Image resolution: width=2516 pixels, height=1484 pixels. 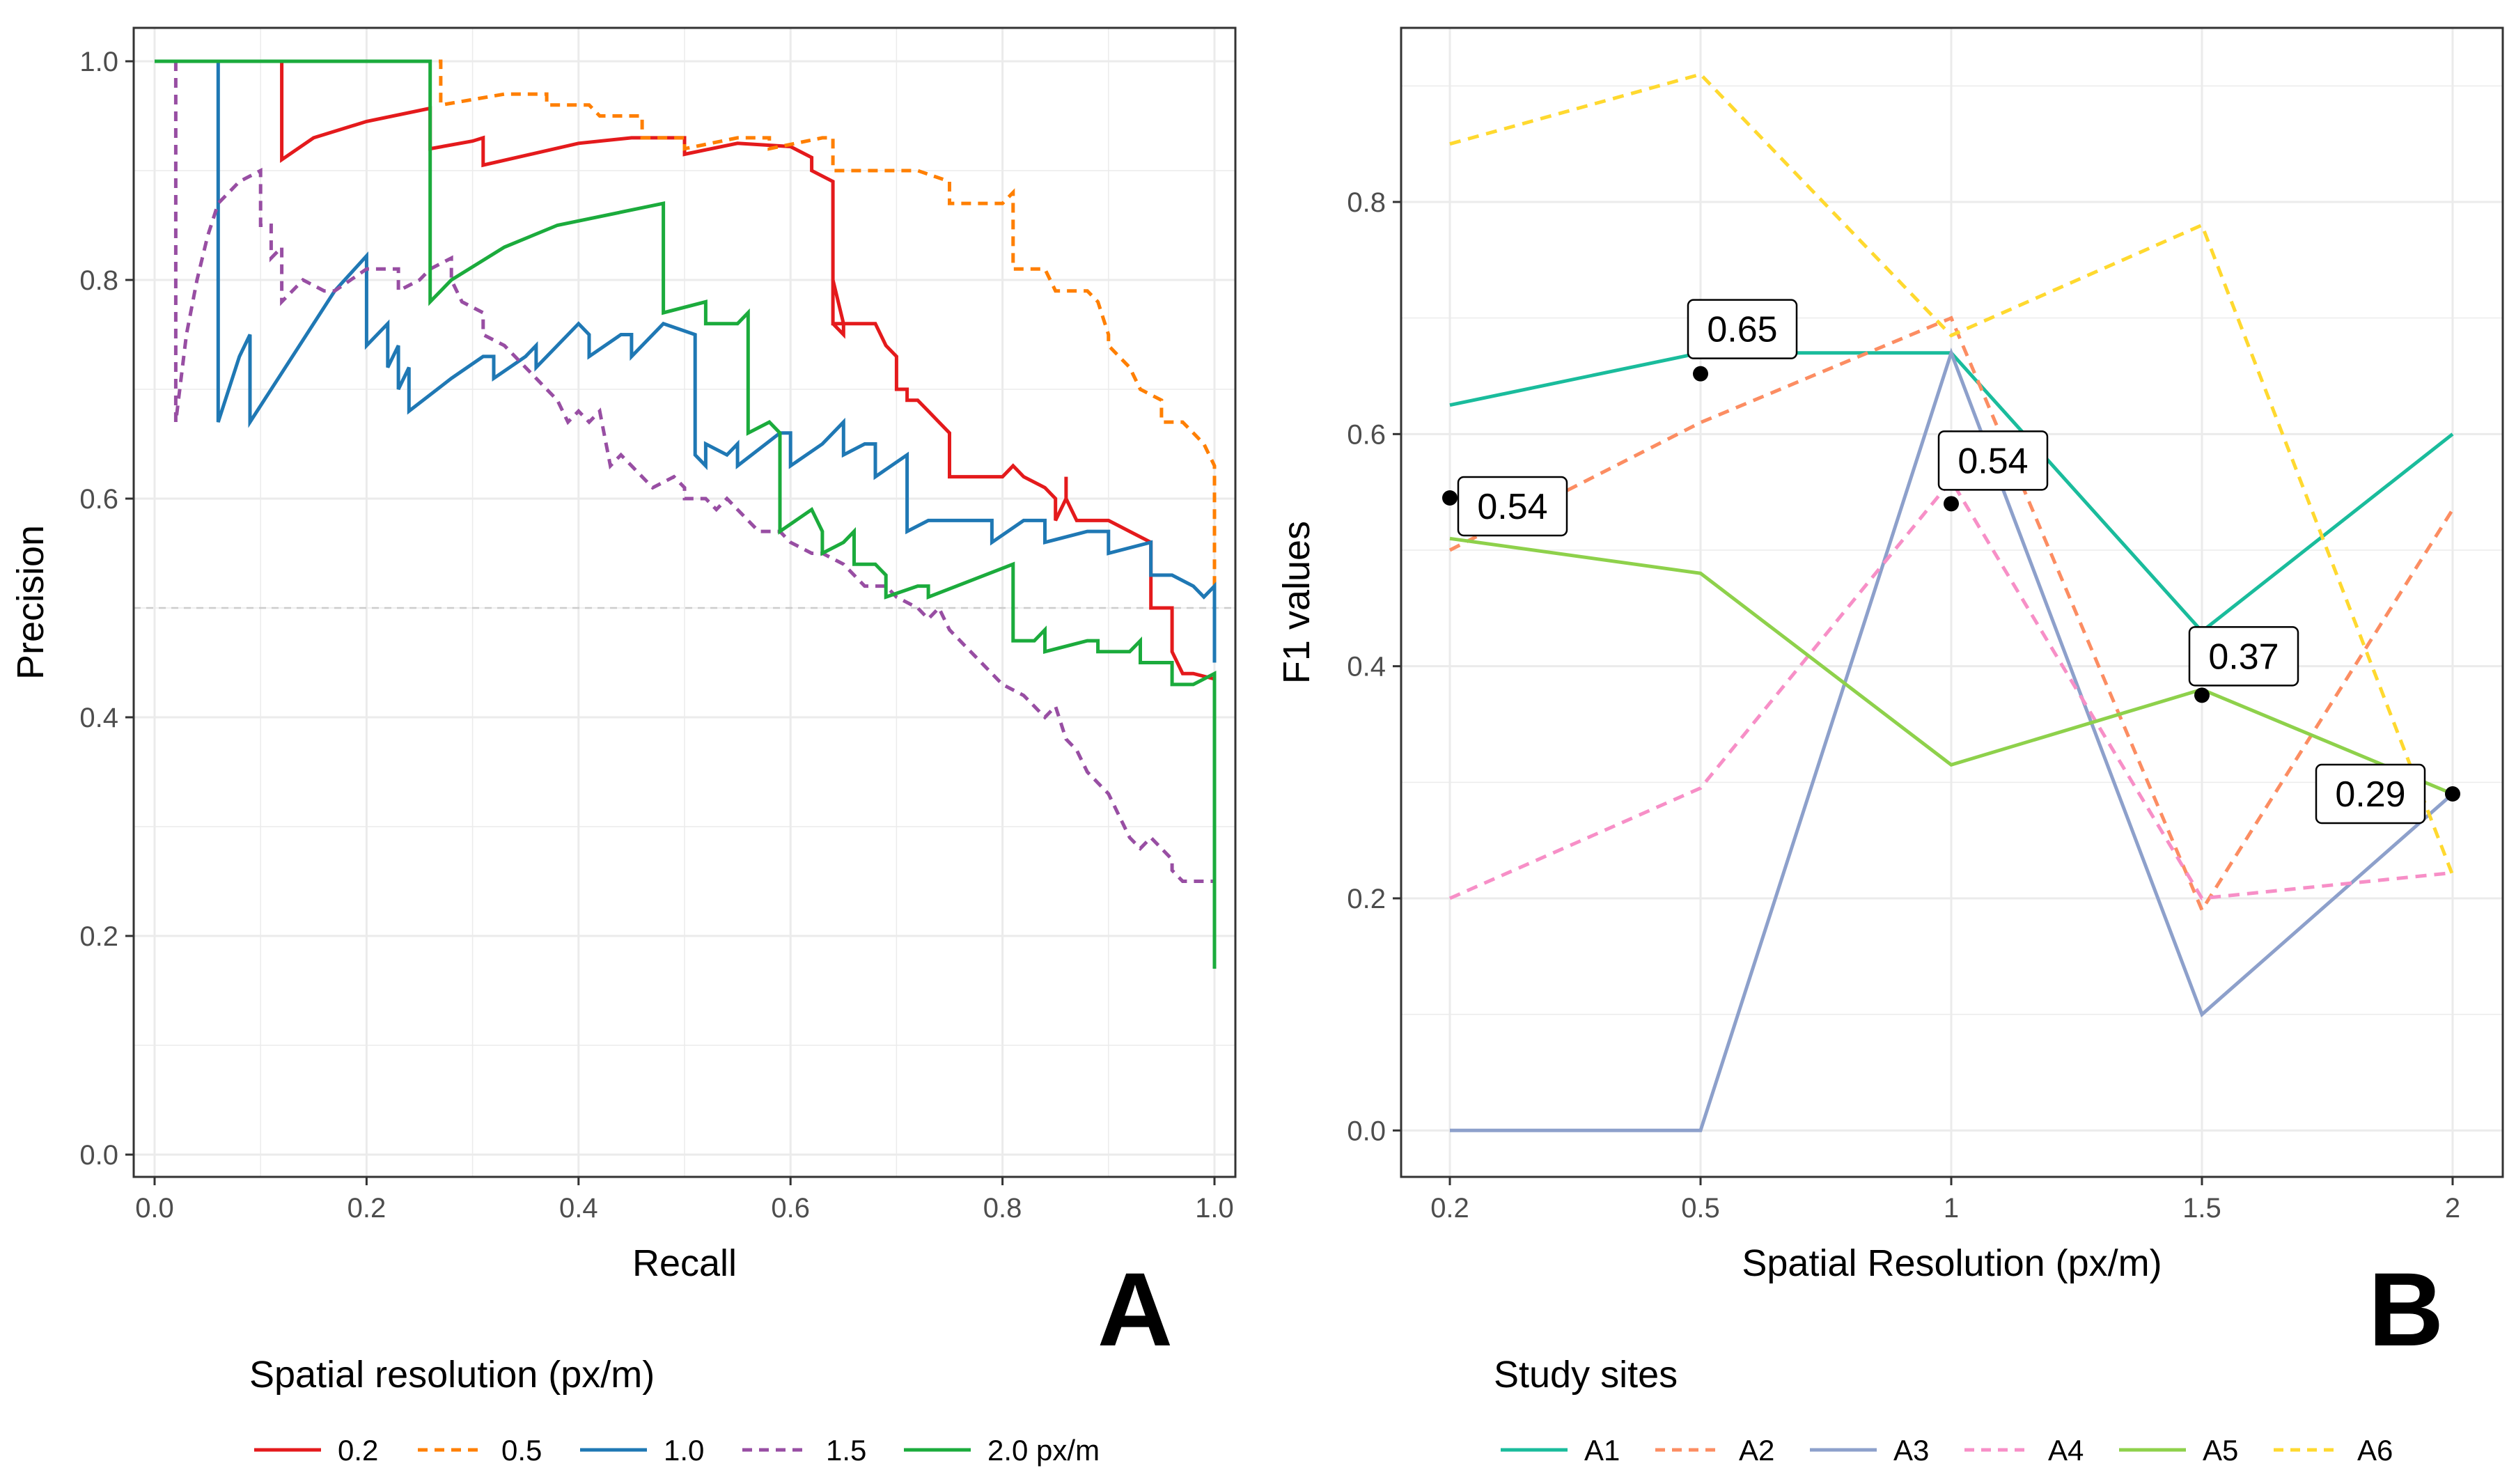 What do you see at coordinates (98, 280) in the screenshot?
I see `panel-a-y-tick-label: 0.8` at bounding box center [98, 280].